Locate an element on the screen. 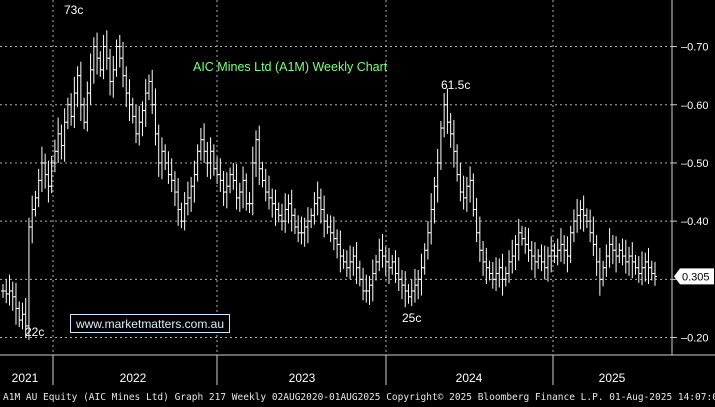 The width and height of the screenshot is (715, 407). annotation-25c: 25c is located at coordinates (412, 318).